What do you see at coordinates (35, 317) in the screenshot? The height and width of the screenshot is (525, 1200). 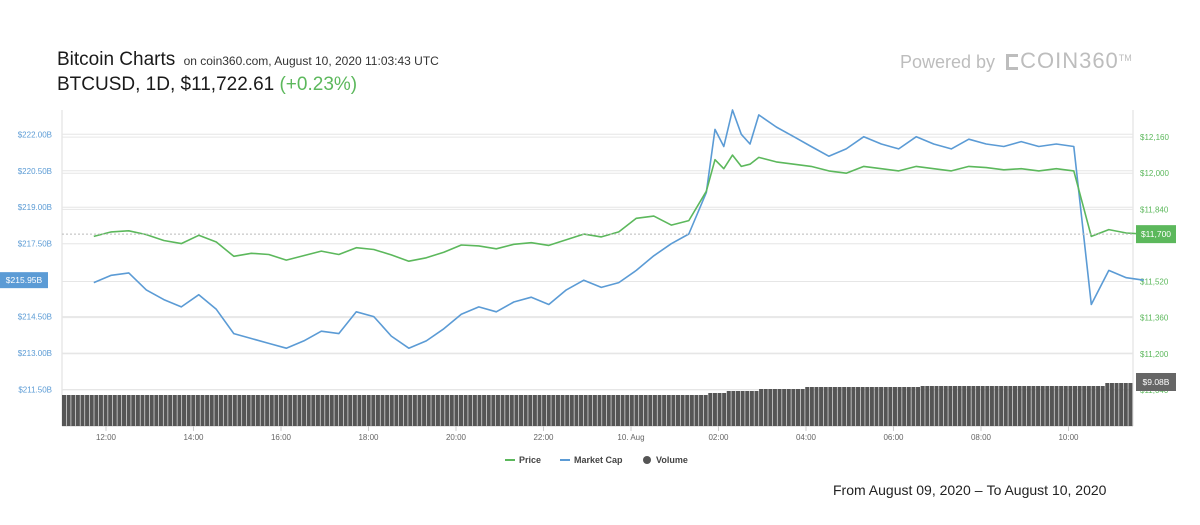 I see `left-axis-tick-label: $214.50B` at bounding box center [35, 317].